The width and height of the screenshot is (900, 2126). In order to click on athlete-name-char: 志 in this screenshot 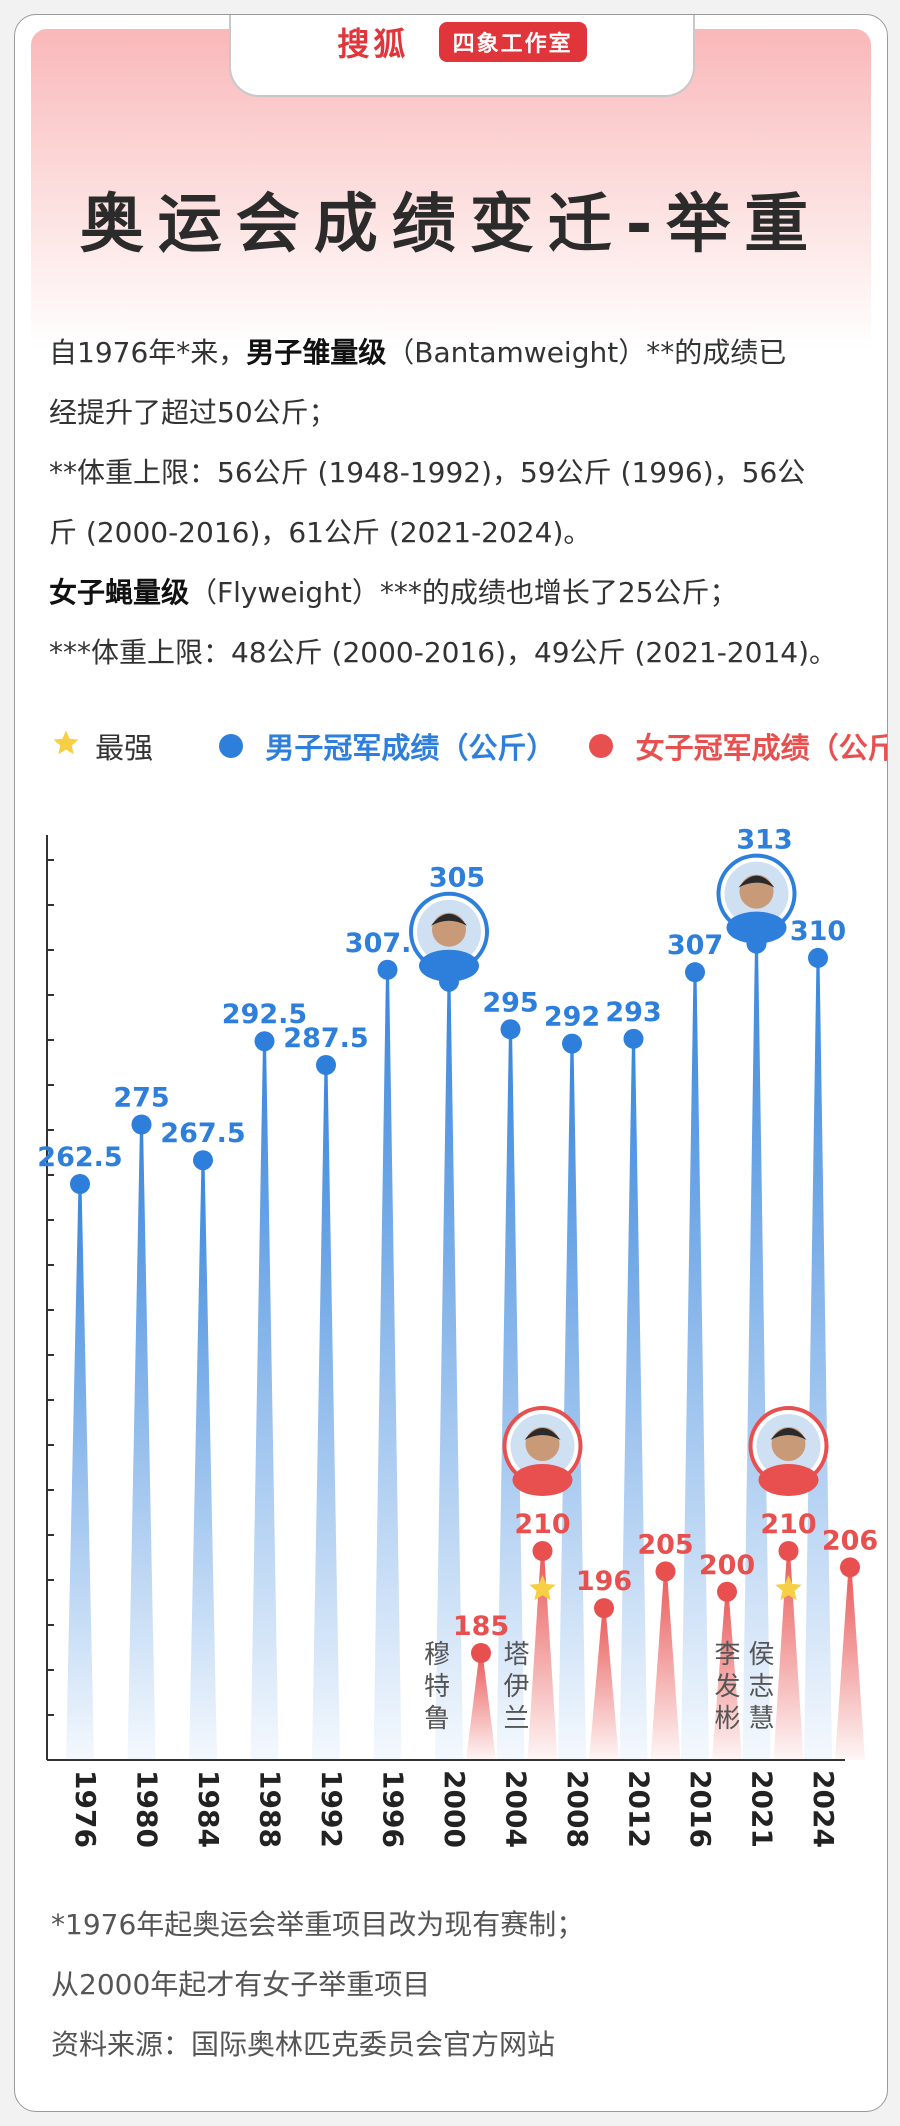, I will do `click(761, 1687)`.